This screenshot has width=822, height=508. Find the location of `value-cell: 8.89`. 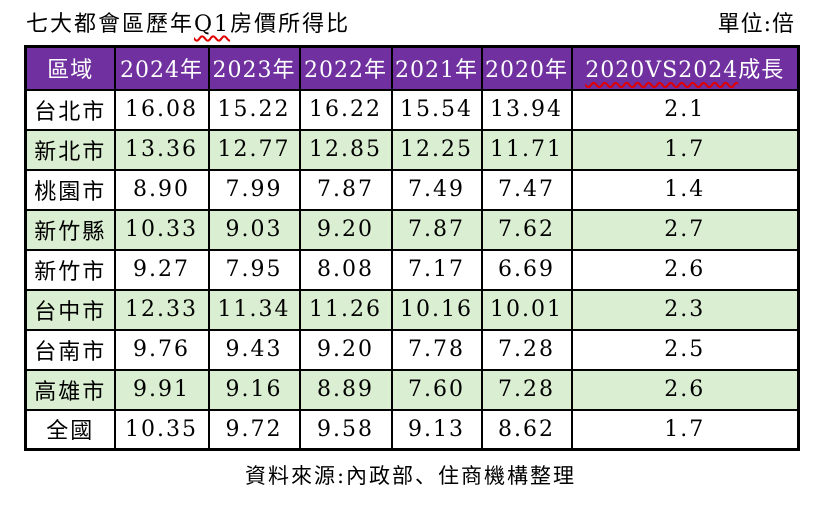

value-cell: 8.89 is located at coordinates (345, 389).